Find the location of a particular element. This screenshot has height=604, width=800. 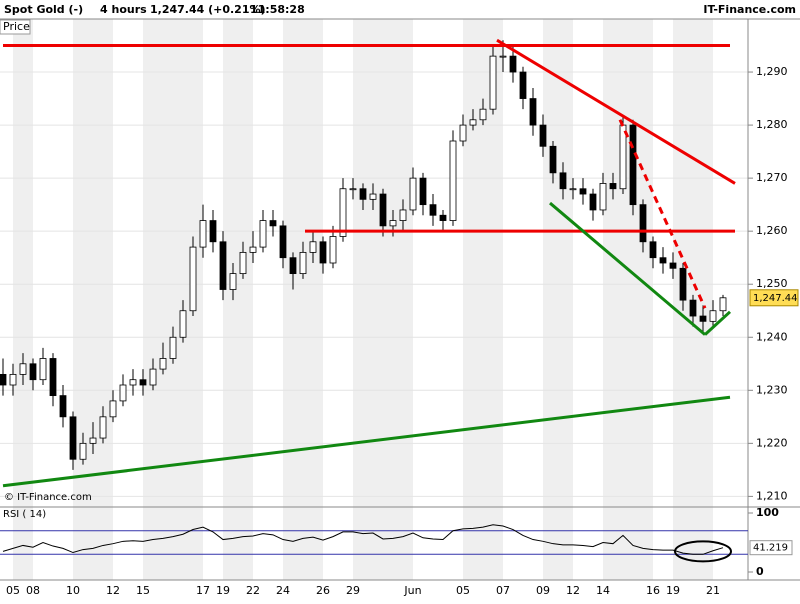

rsi-tick-label: 100 is located at coordinates (767, 512).